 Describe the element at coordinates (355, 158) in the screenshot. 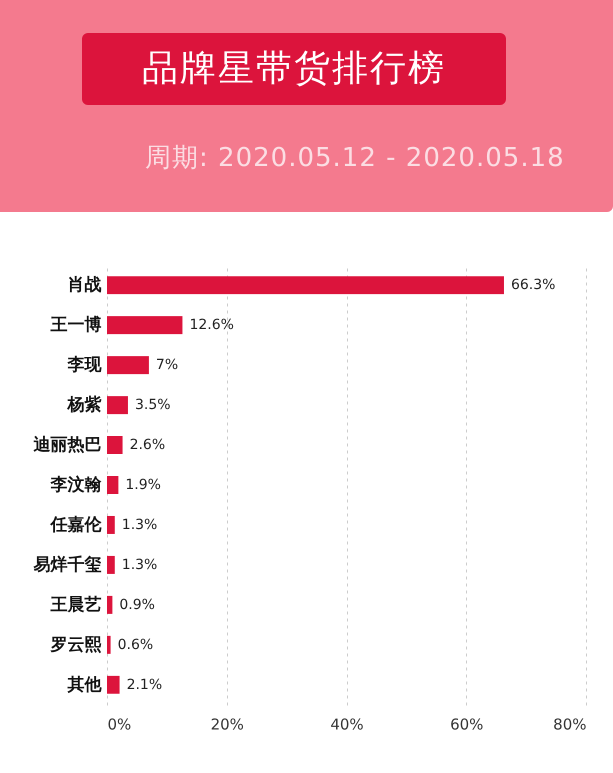

I see `chart-subtitle: 周期: 2020.05.12 - 2020.05.18` at that location.